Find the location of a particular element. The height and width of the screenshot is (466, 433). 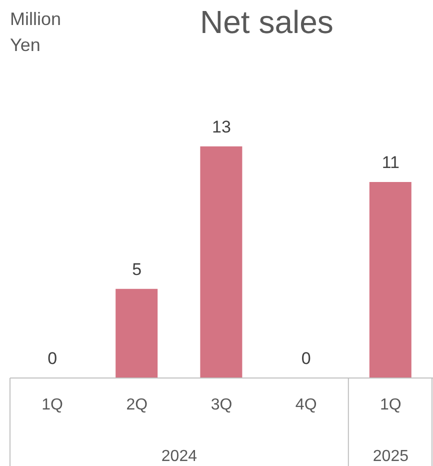

x-tick-label: 4Q is located at coordinates (306, 405).